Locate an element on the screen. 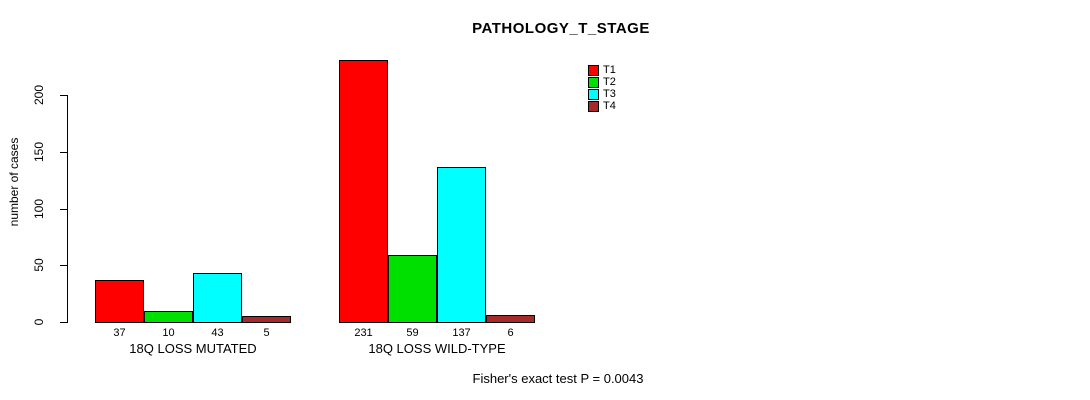 This screenshot has width=1090, height=400. chart-title: PATHOLOGY_T_STAGE is located at coordinates (561, 28).